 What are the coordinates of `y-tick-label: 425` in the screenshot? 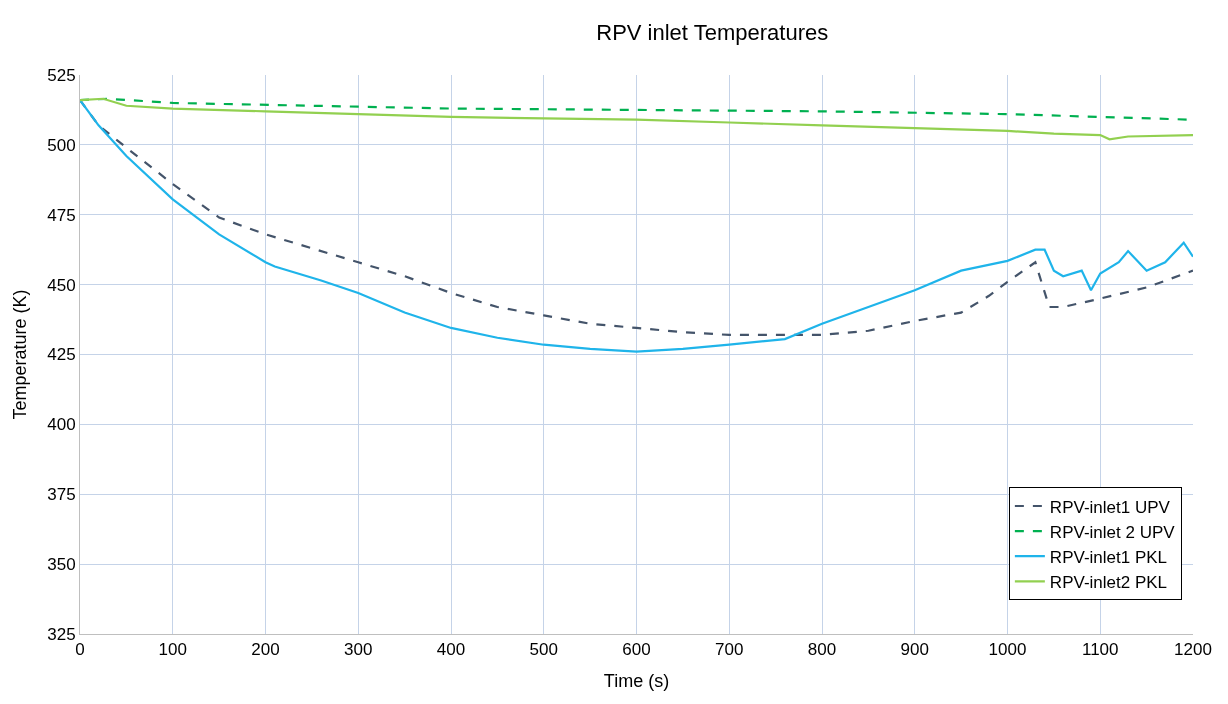 It's located at (61, 355).